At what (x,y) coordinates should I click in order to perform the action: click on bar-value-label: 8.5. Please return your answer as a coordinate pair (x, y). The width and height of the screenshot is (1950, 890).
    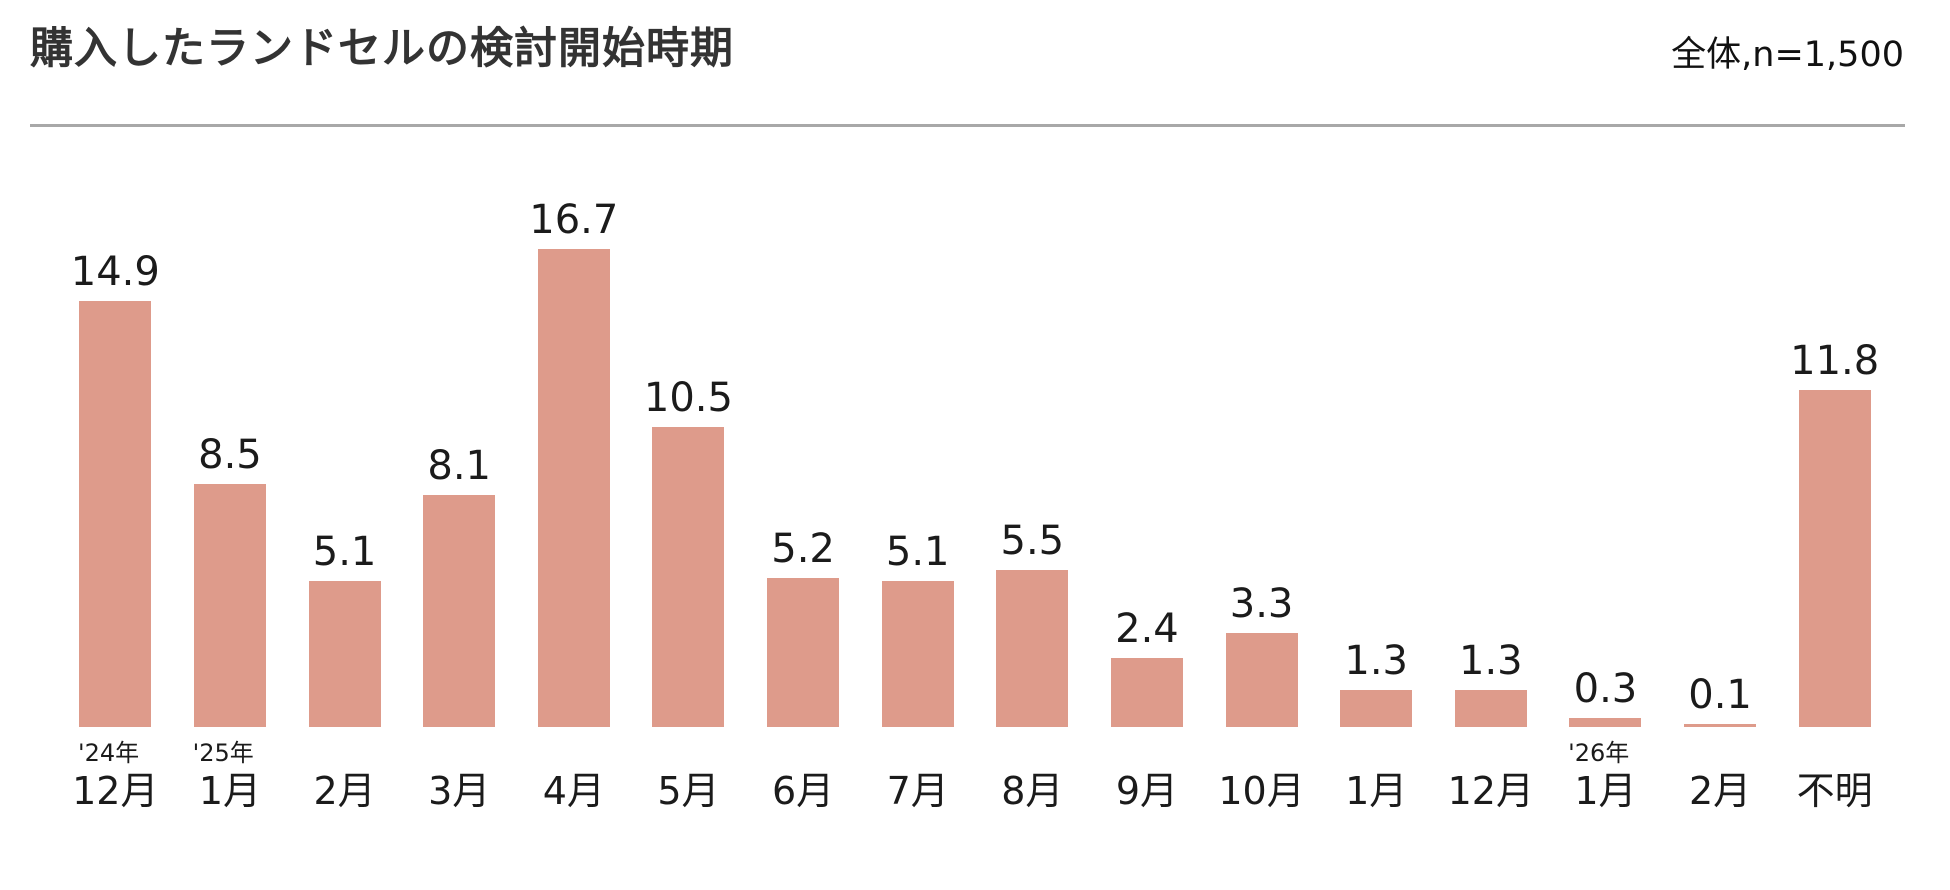
    Looking at the image, I should click on (230, 454).